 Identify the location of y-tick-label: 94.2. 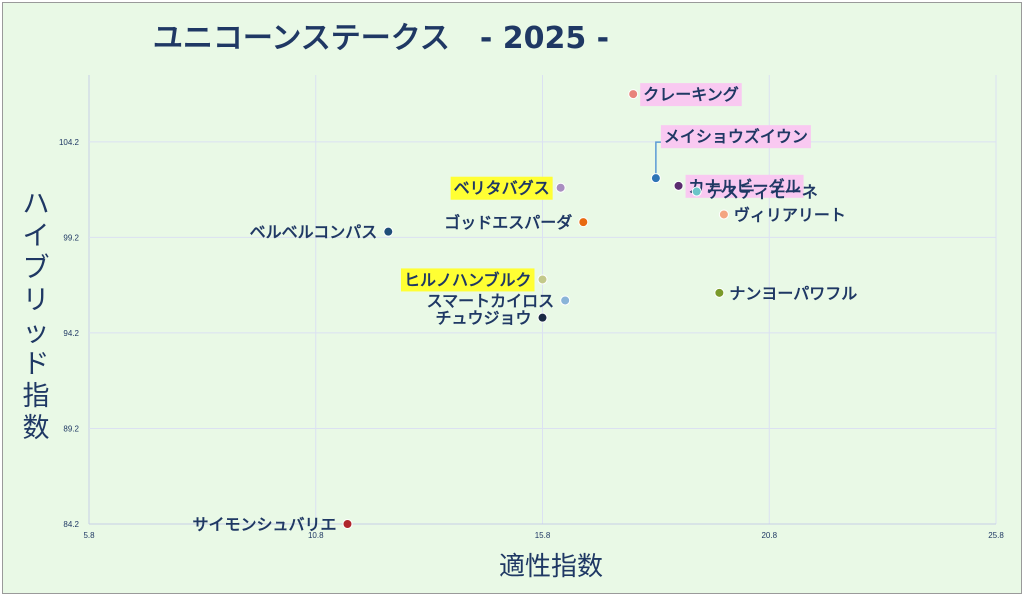
(71, 333).